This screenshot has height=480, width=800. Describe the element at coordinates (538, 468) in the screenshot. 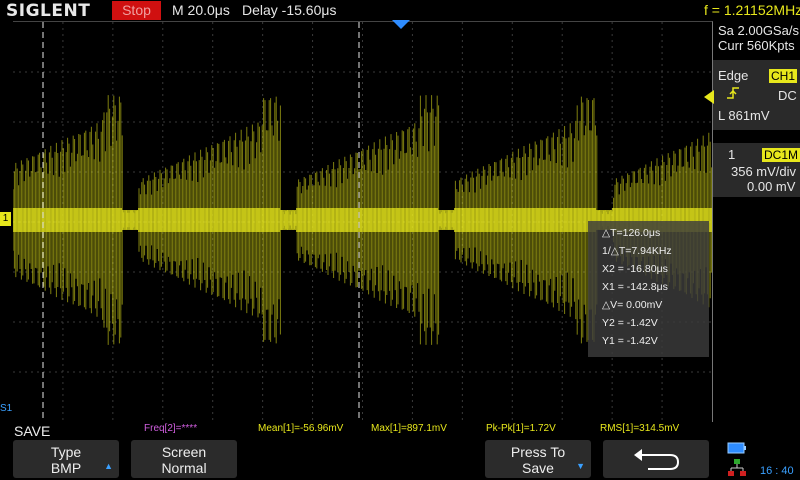

I see `press-softkey-value: Save` at that location.